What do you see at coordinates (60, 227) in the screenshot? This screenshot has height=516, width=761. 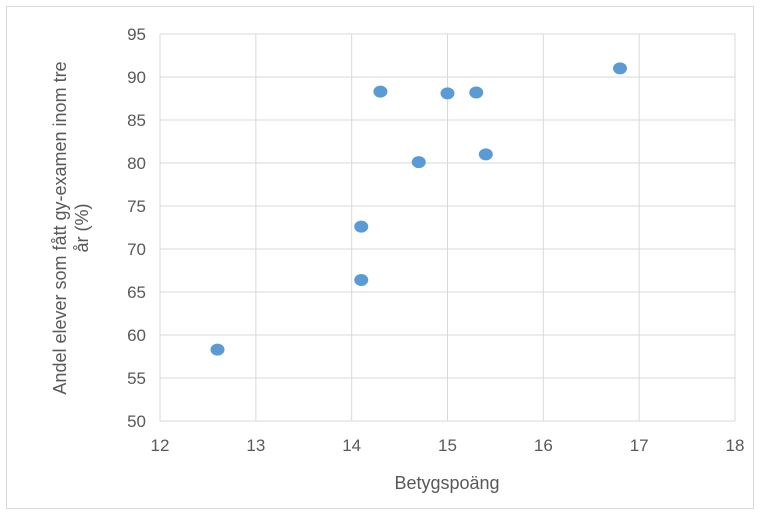 I see `y-axis-title-line-1: Andel elever som fått gy-examen inom tre` at bounding box center [60, 227].